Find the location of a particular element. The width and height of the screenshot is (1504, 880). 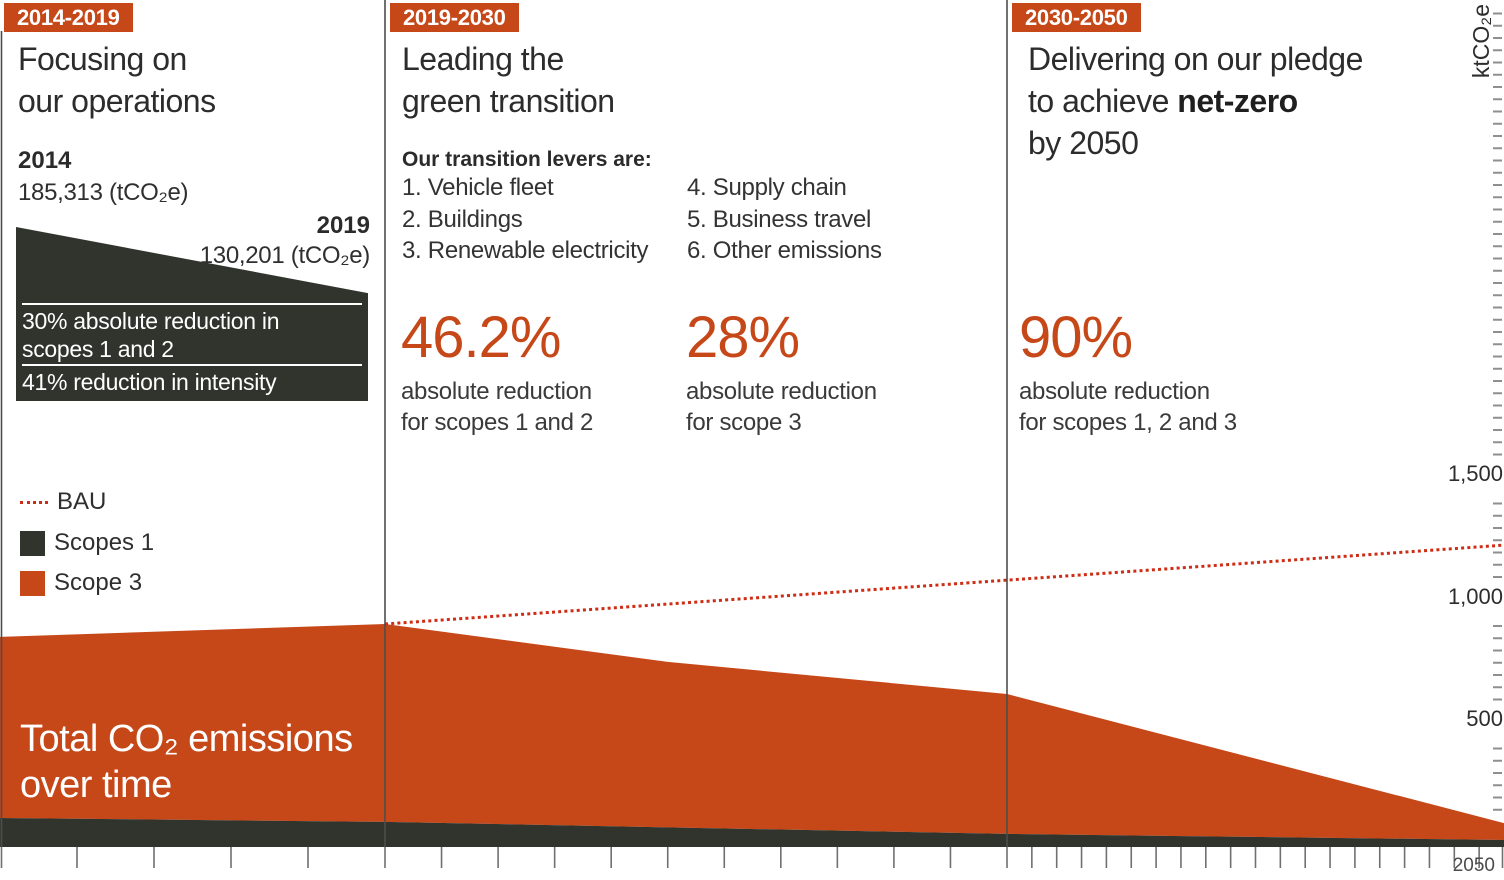

stat-scope-3: 28% absolute reduction for scope 3 is located at coordinates (781, 373).